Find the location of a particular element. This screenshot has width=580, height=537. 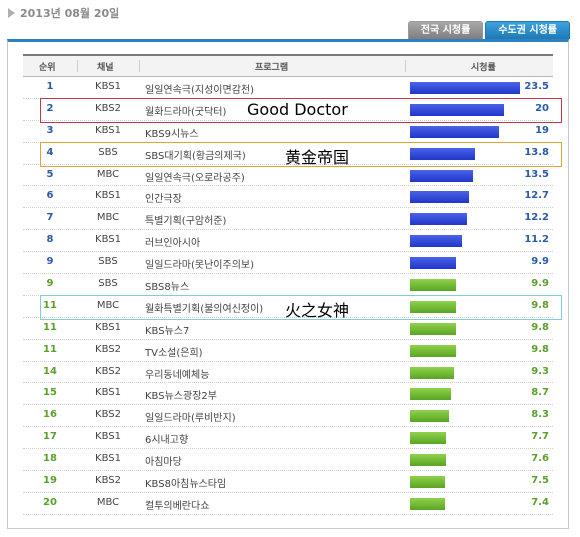

tab-capital-rating: 수도권 시청률 is located at coordinates (527, 30).